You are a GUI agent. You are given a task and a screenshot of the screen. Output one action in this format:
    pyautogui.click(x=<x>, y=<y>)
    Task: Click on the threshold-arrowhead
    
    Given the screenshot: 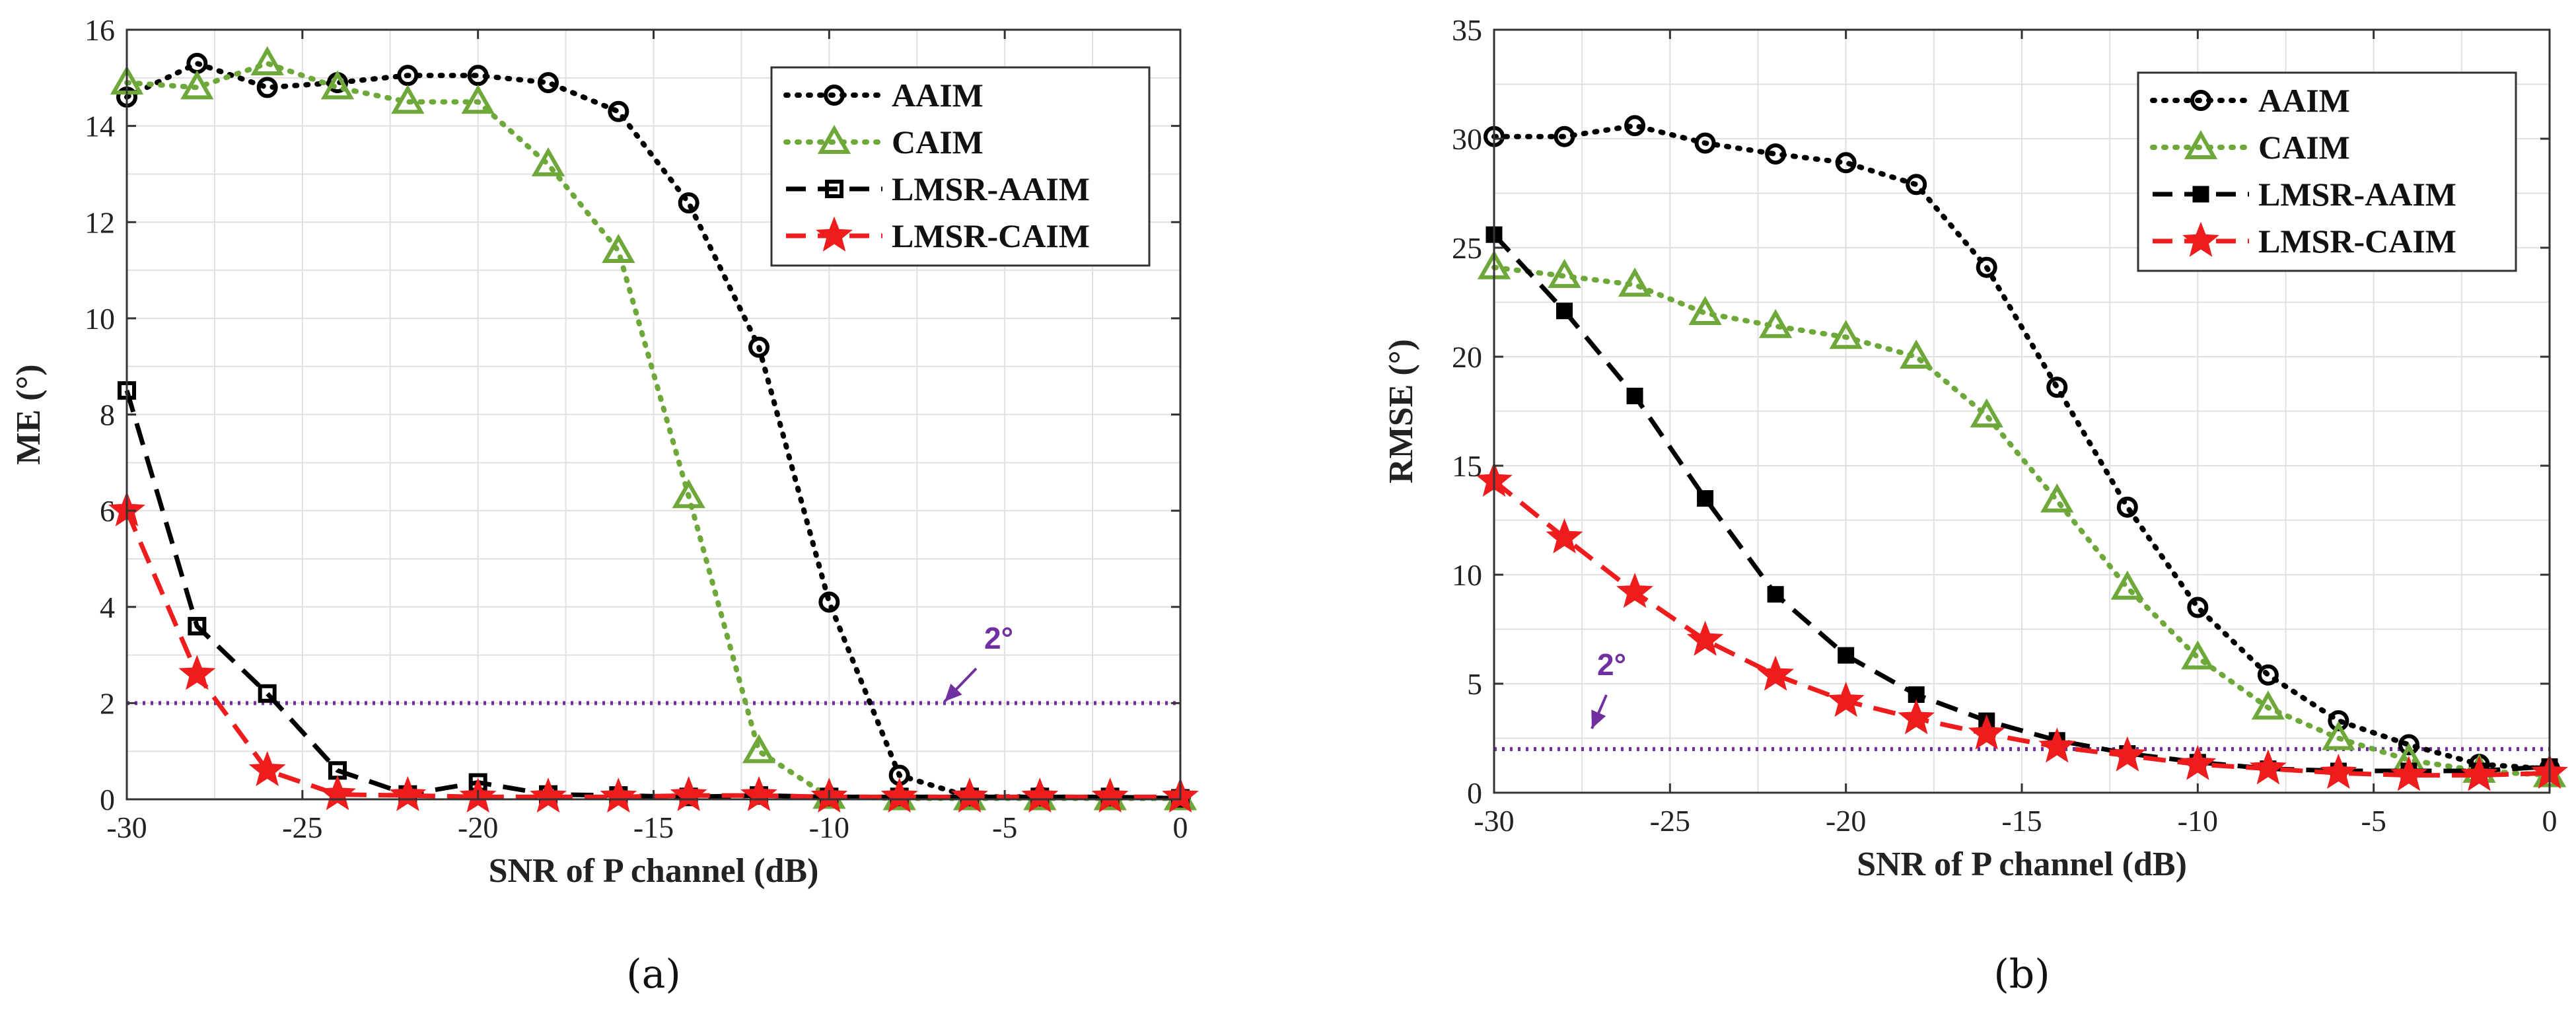 What is the action you would take?
    pyautogui.click(x=954, y=693)
    